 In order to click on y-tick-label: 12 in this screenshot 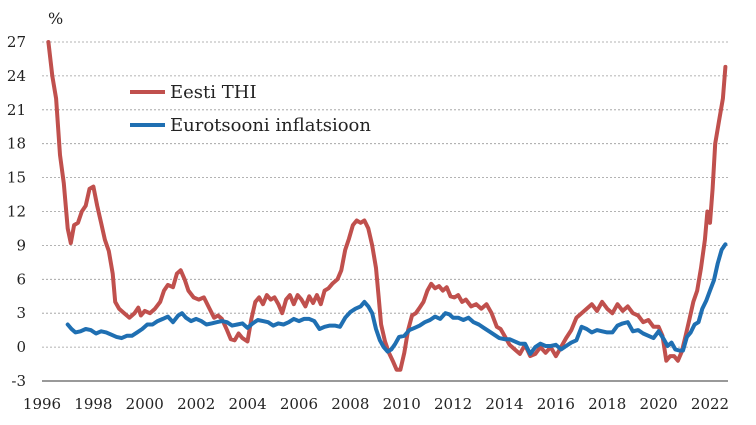, I will do `click(16, 212)`.